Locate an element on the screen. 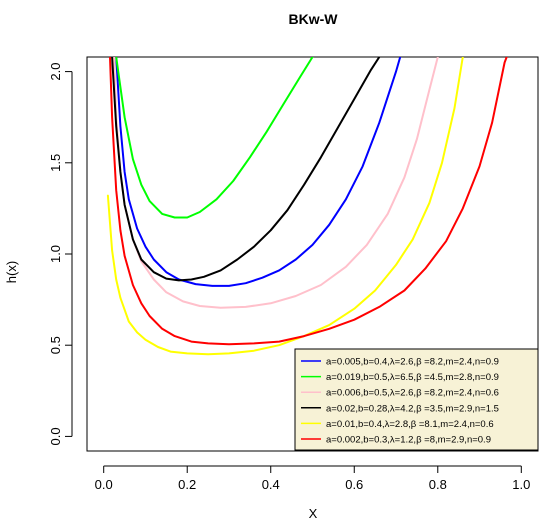  series-line is located at coordinates (214, 138).